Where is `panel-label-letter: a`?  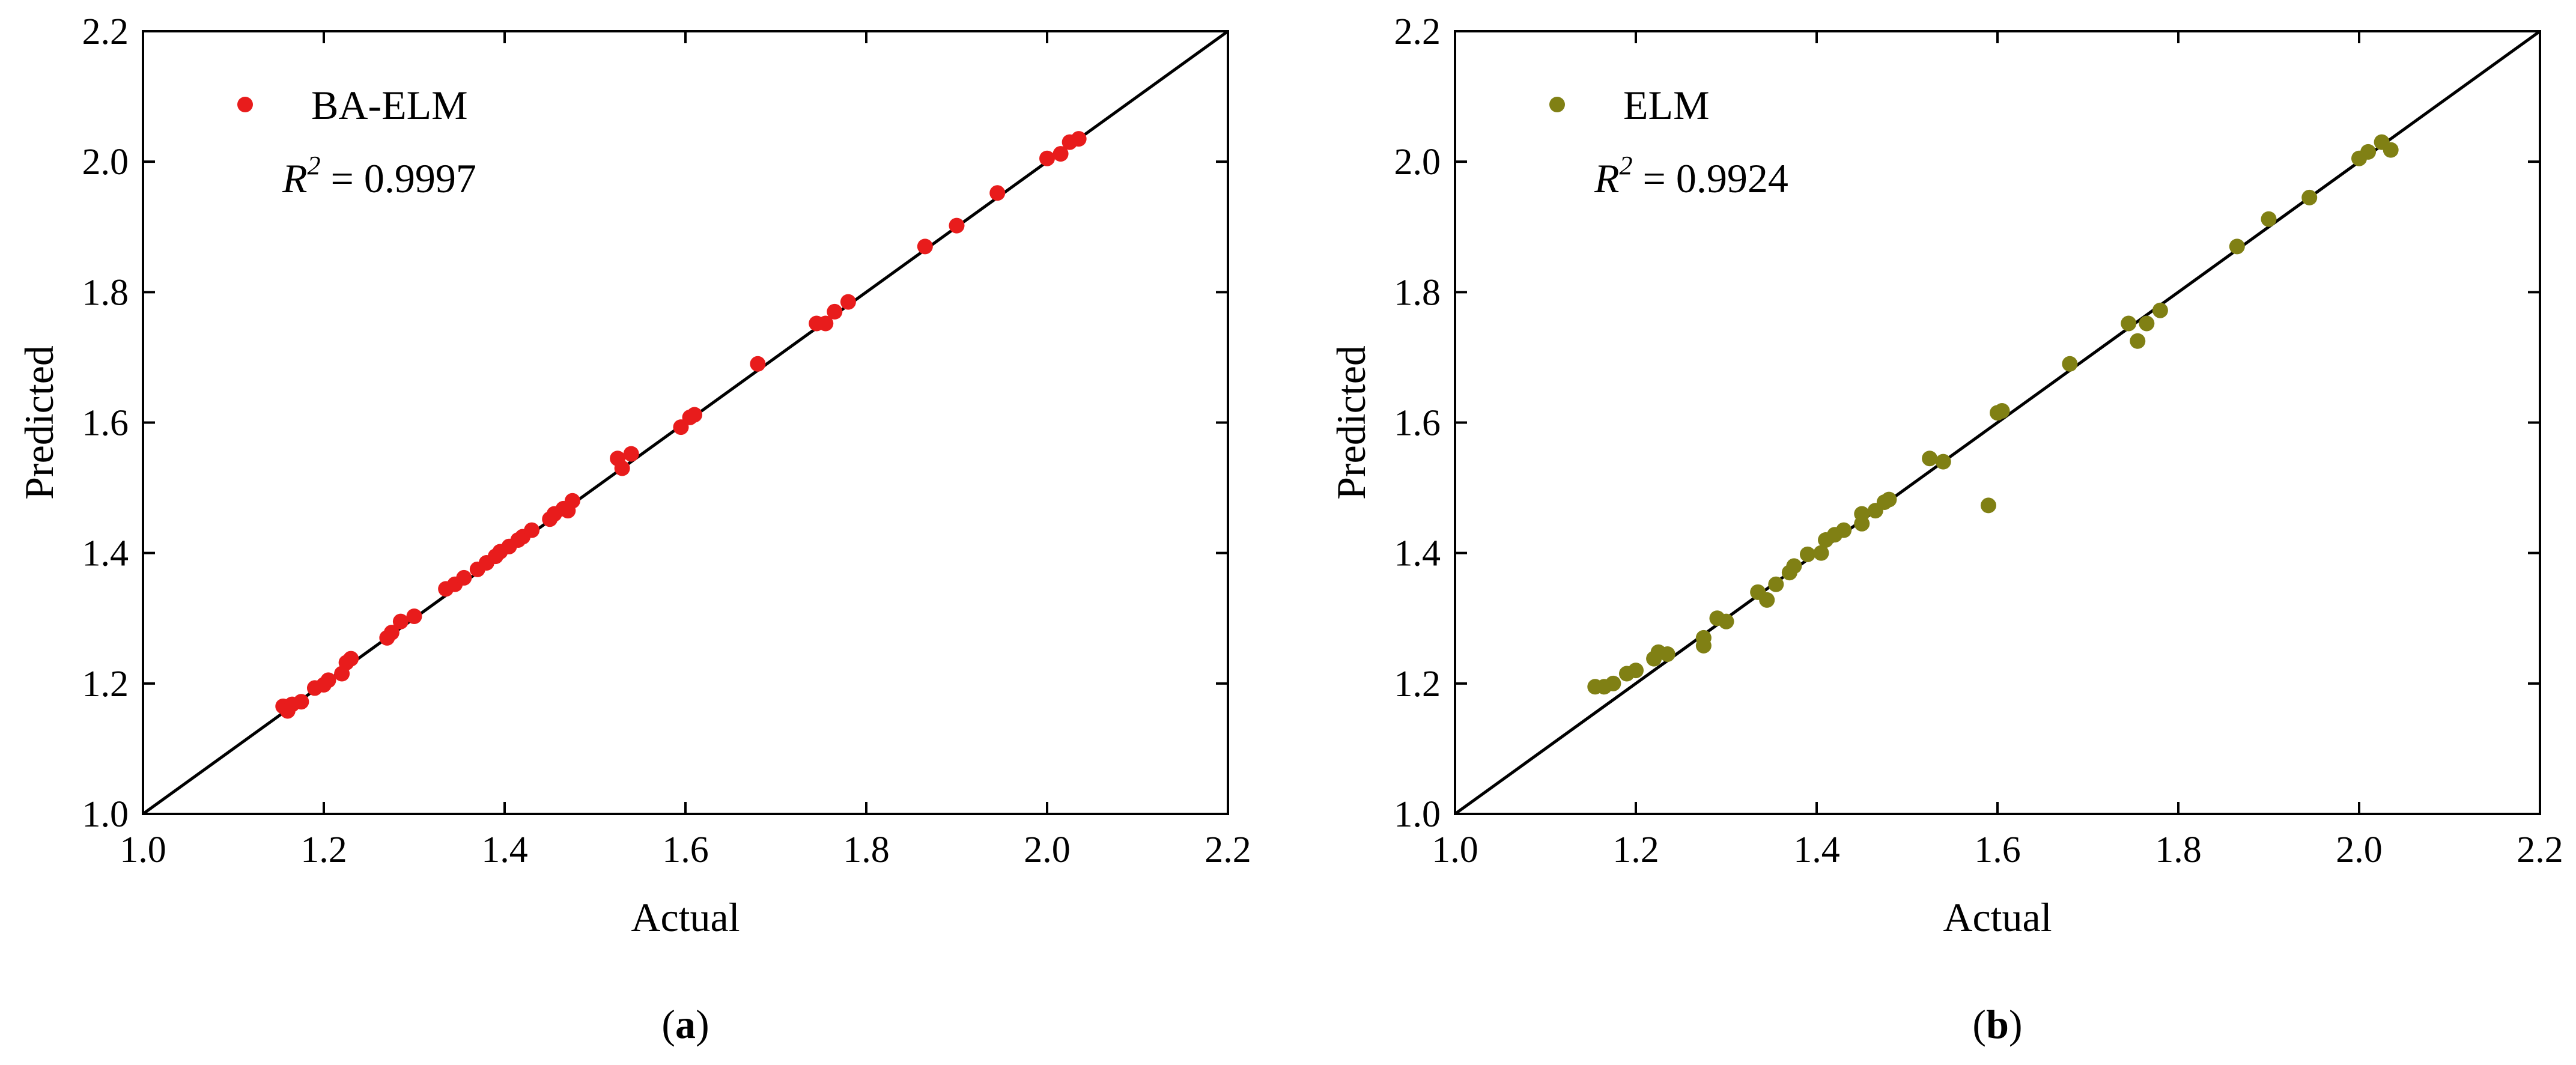 panel-label-letter: a is located at coordinates (685, 1024).